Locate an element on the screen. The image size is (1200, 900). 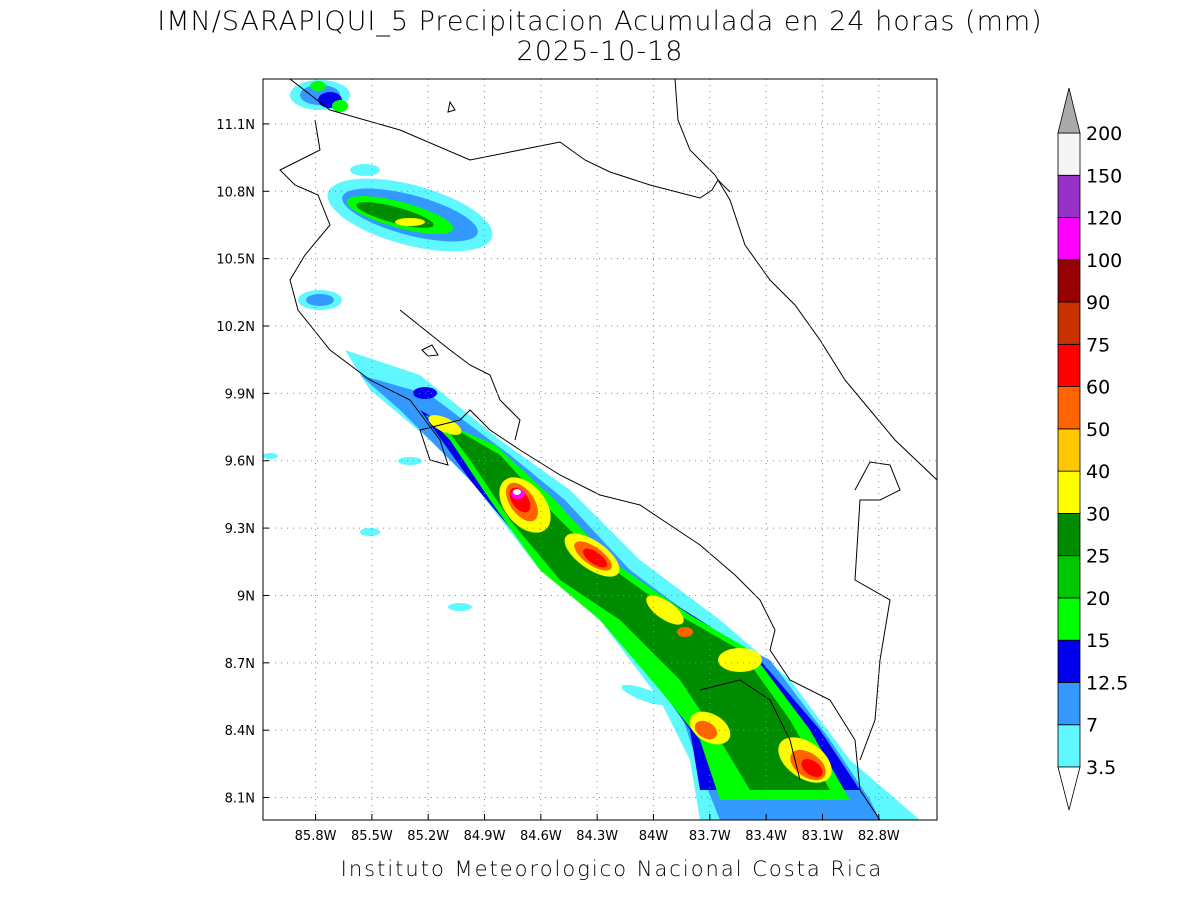
map-subtitle: 2025-10-18 is located at coordinates (600, 51).